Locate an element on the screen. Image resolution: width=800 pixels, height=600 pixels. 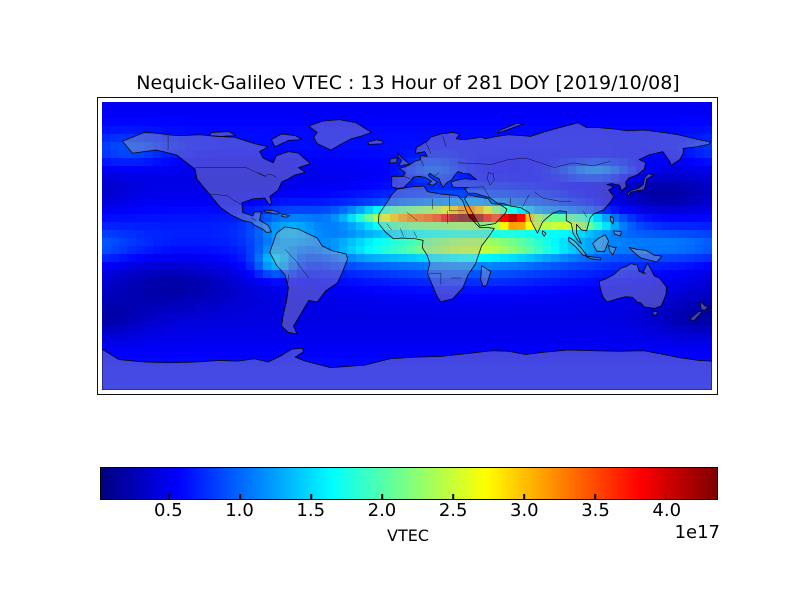
land-tasmania is located at coordinates (655, 313).